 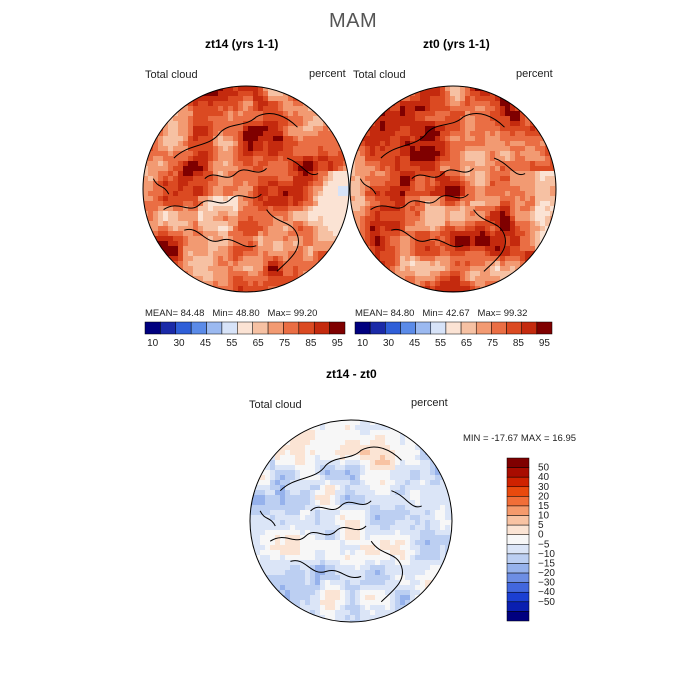 What do you see at coordinates (453, 189) in the screenshot?
I see `map-zt0` at bounding box center [453, 189].